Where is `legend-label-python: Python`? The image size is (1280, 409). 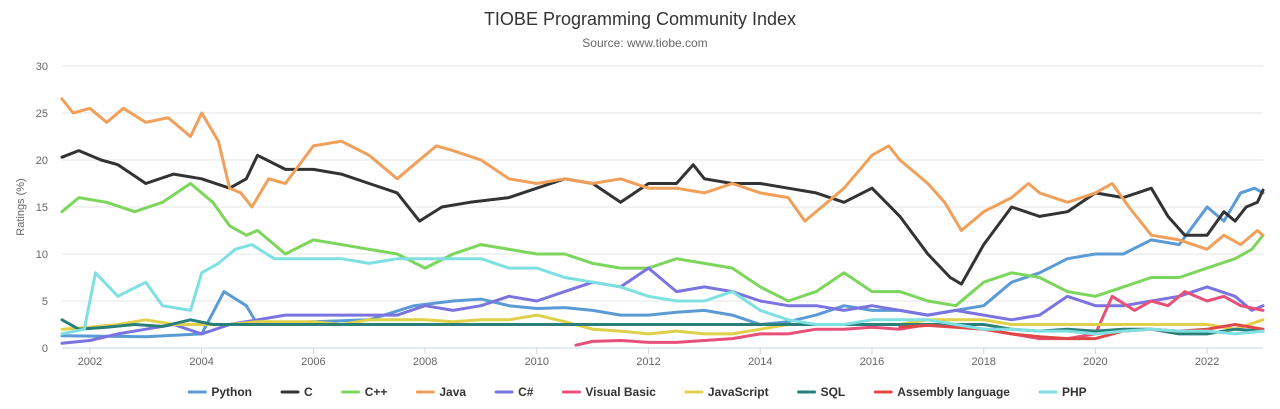 legend-label-python: Python is located at coordinates (231, 392).